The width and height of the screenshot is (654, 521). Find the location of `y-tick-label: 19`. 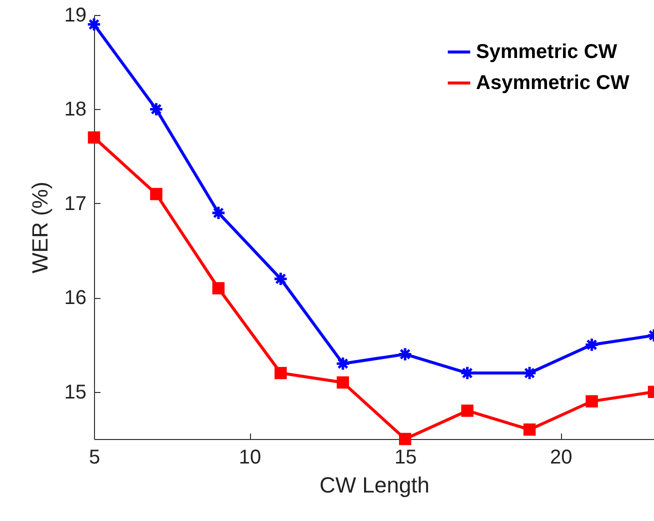

y-tick-label: 19 is located at coordinates (75, 15).